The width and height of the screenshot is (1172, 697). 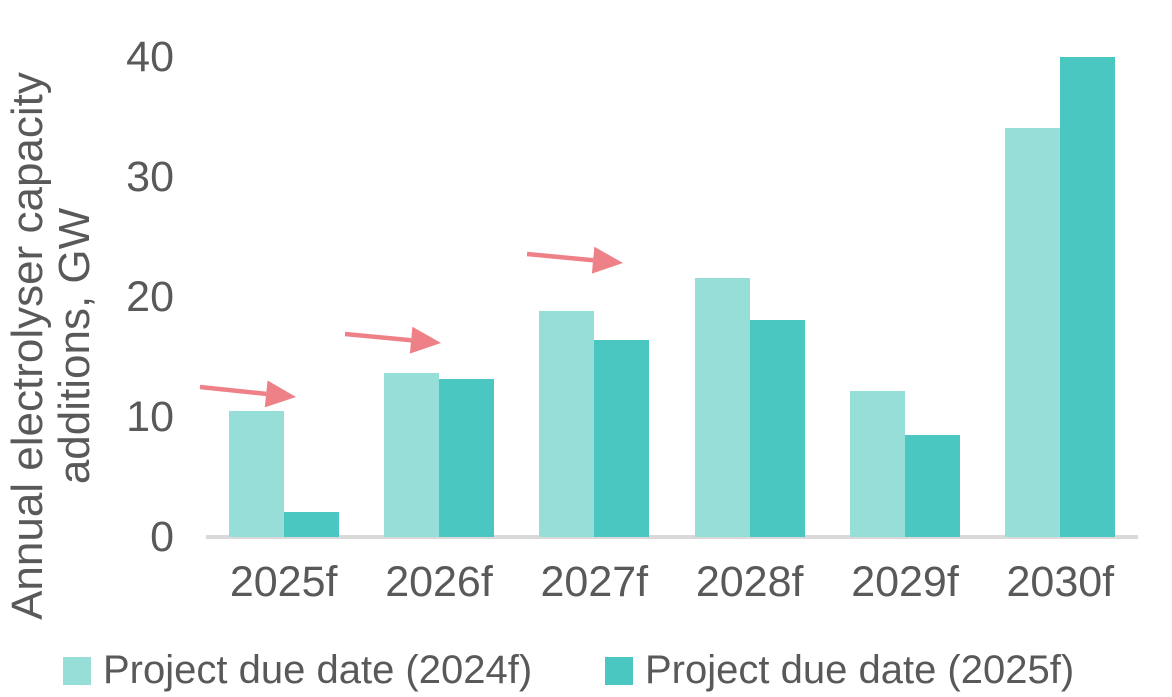 What do you see at coordinates (594, 582) in the screenshot?
I see `x-tick-label: 2027f` at bounding box center [594, 582].